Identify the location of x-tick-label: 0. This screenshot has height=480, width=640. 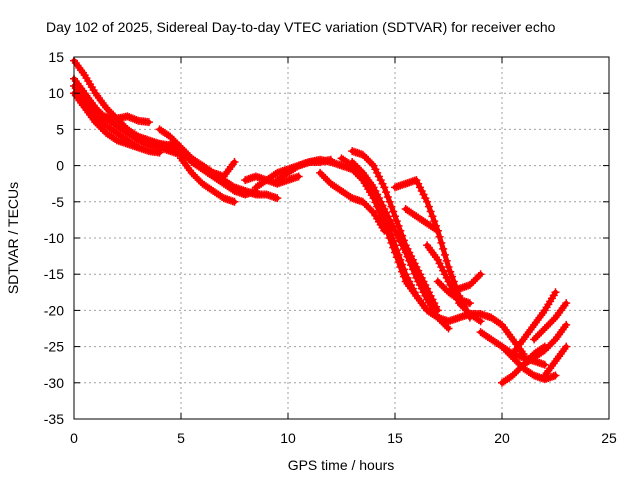
(74, 438).